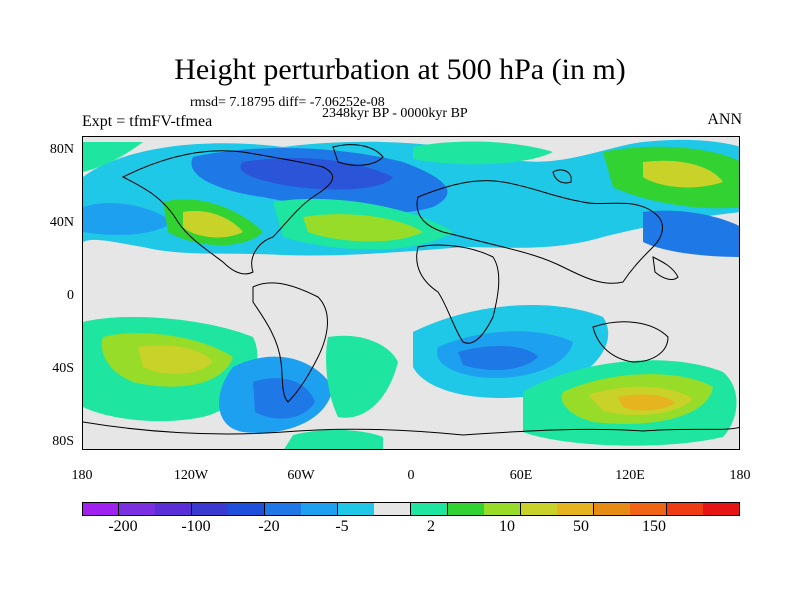 This screenshot has height=600, width=800. I want to click on lon-label: 60E, so click(521, 475).